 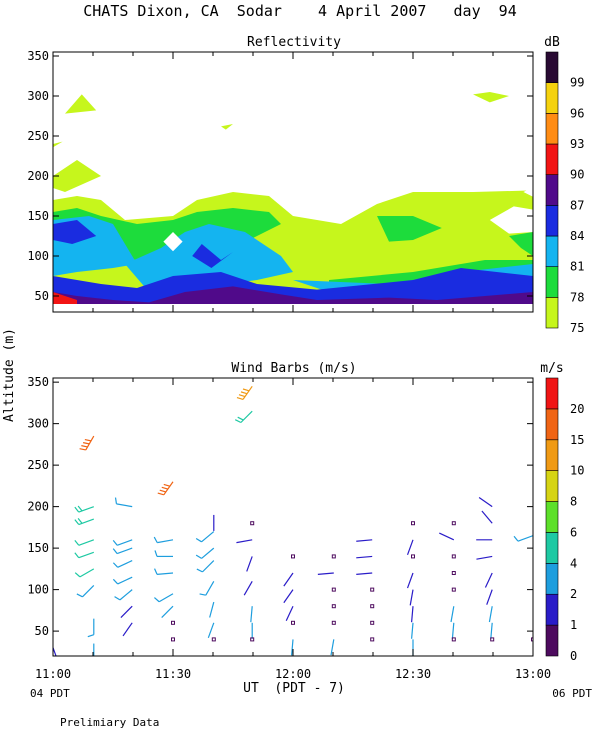 What do you see at coordinates (38, 256) in the screenshot?
I see `reflectivity-y-tick-label: 100` at bounding box center [38, 256].